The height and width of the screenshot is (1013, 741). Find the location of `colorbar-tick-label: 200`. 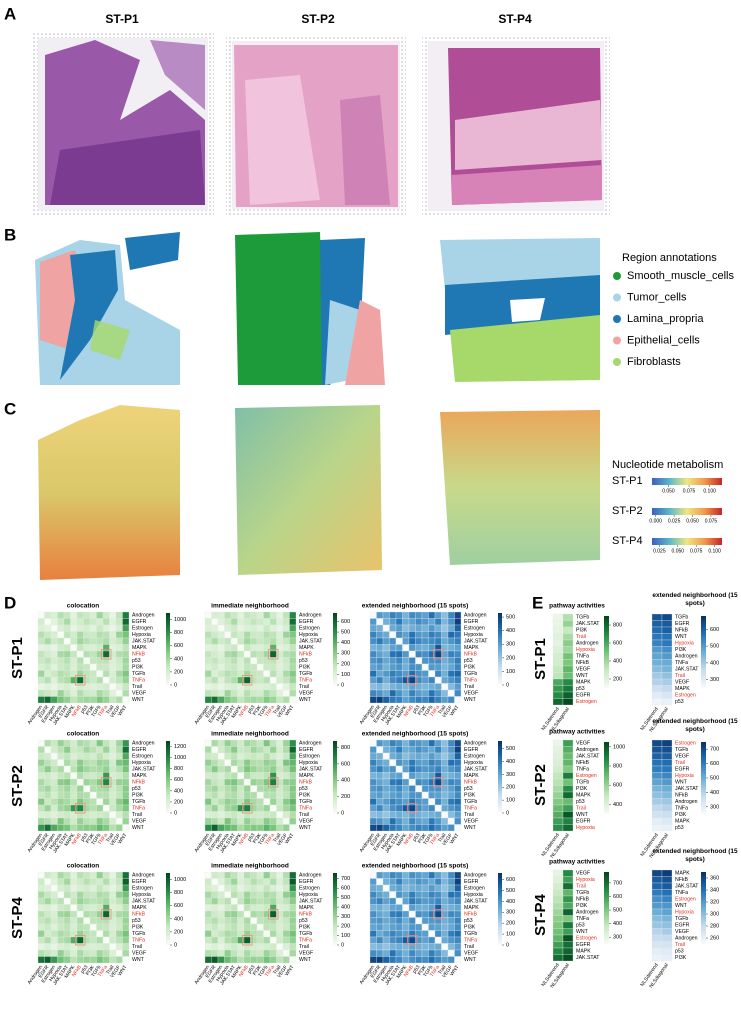

colorbar-tick-label: 200 is located at coordinates (510, 658).